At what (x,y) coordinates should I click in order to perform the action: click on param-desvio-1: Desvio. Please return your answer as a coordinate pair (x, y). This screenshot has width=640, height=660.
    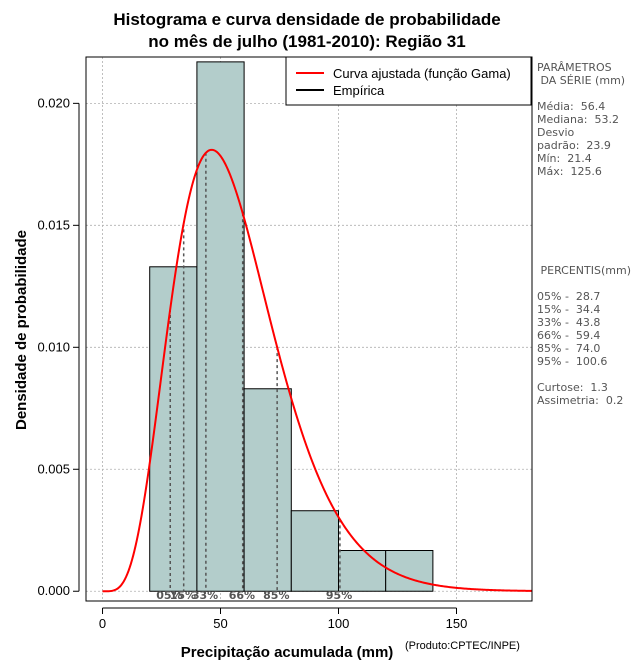
    Looking at the image, I should click on (556, 132).